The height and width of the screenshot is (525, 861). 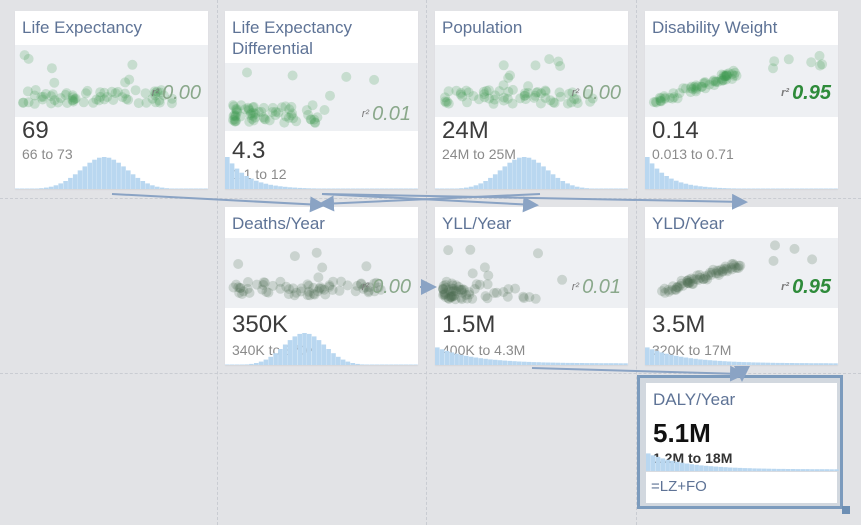 What do you see at coordinates (111, 81) in the screenshot?
I see `scatter-plot: r² 0.00` at bounding box center [111, 81].